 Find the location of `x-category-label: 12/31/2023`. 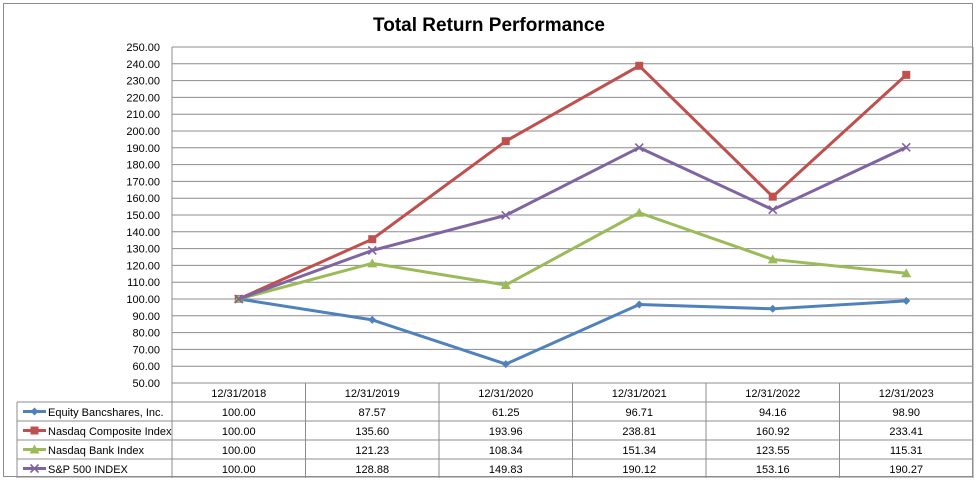

x-category-label: 12/31/2023 is located at coordinates (906, 394).